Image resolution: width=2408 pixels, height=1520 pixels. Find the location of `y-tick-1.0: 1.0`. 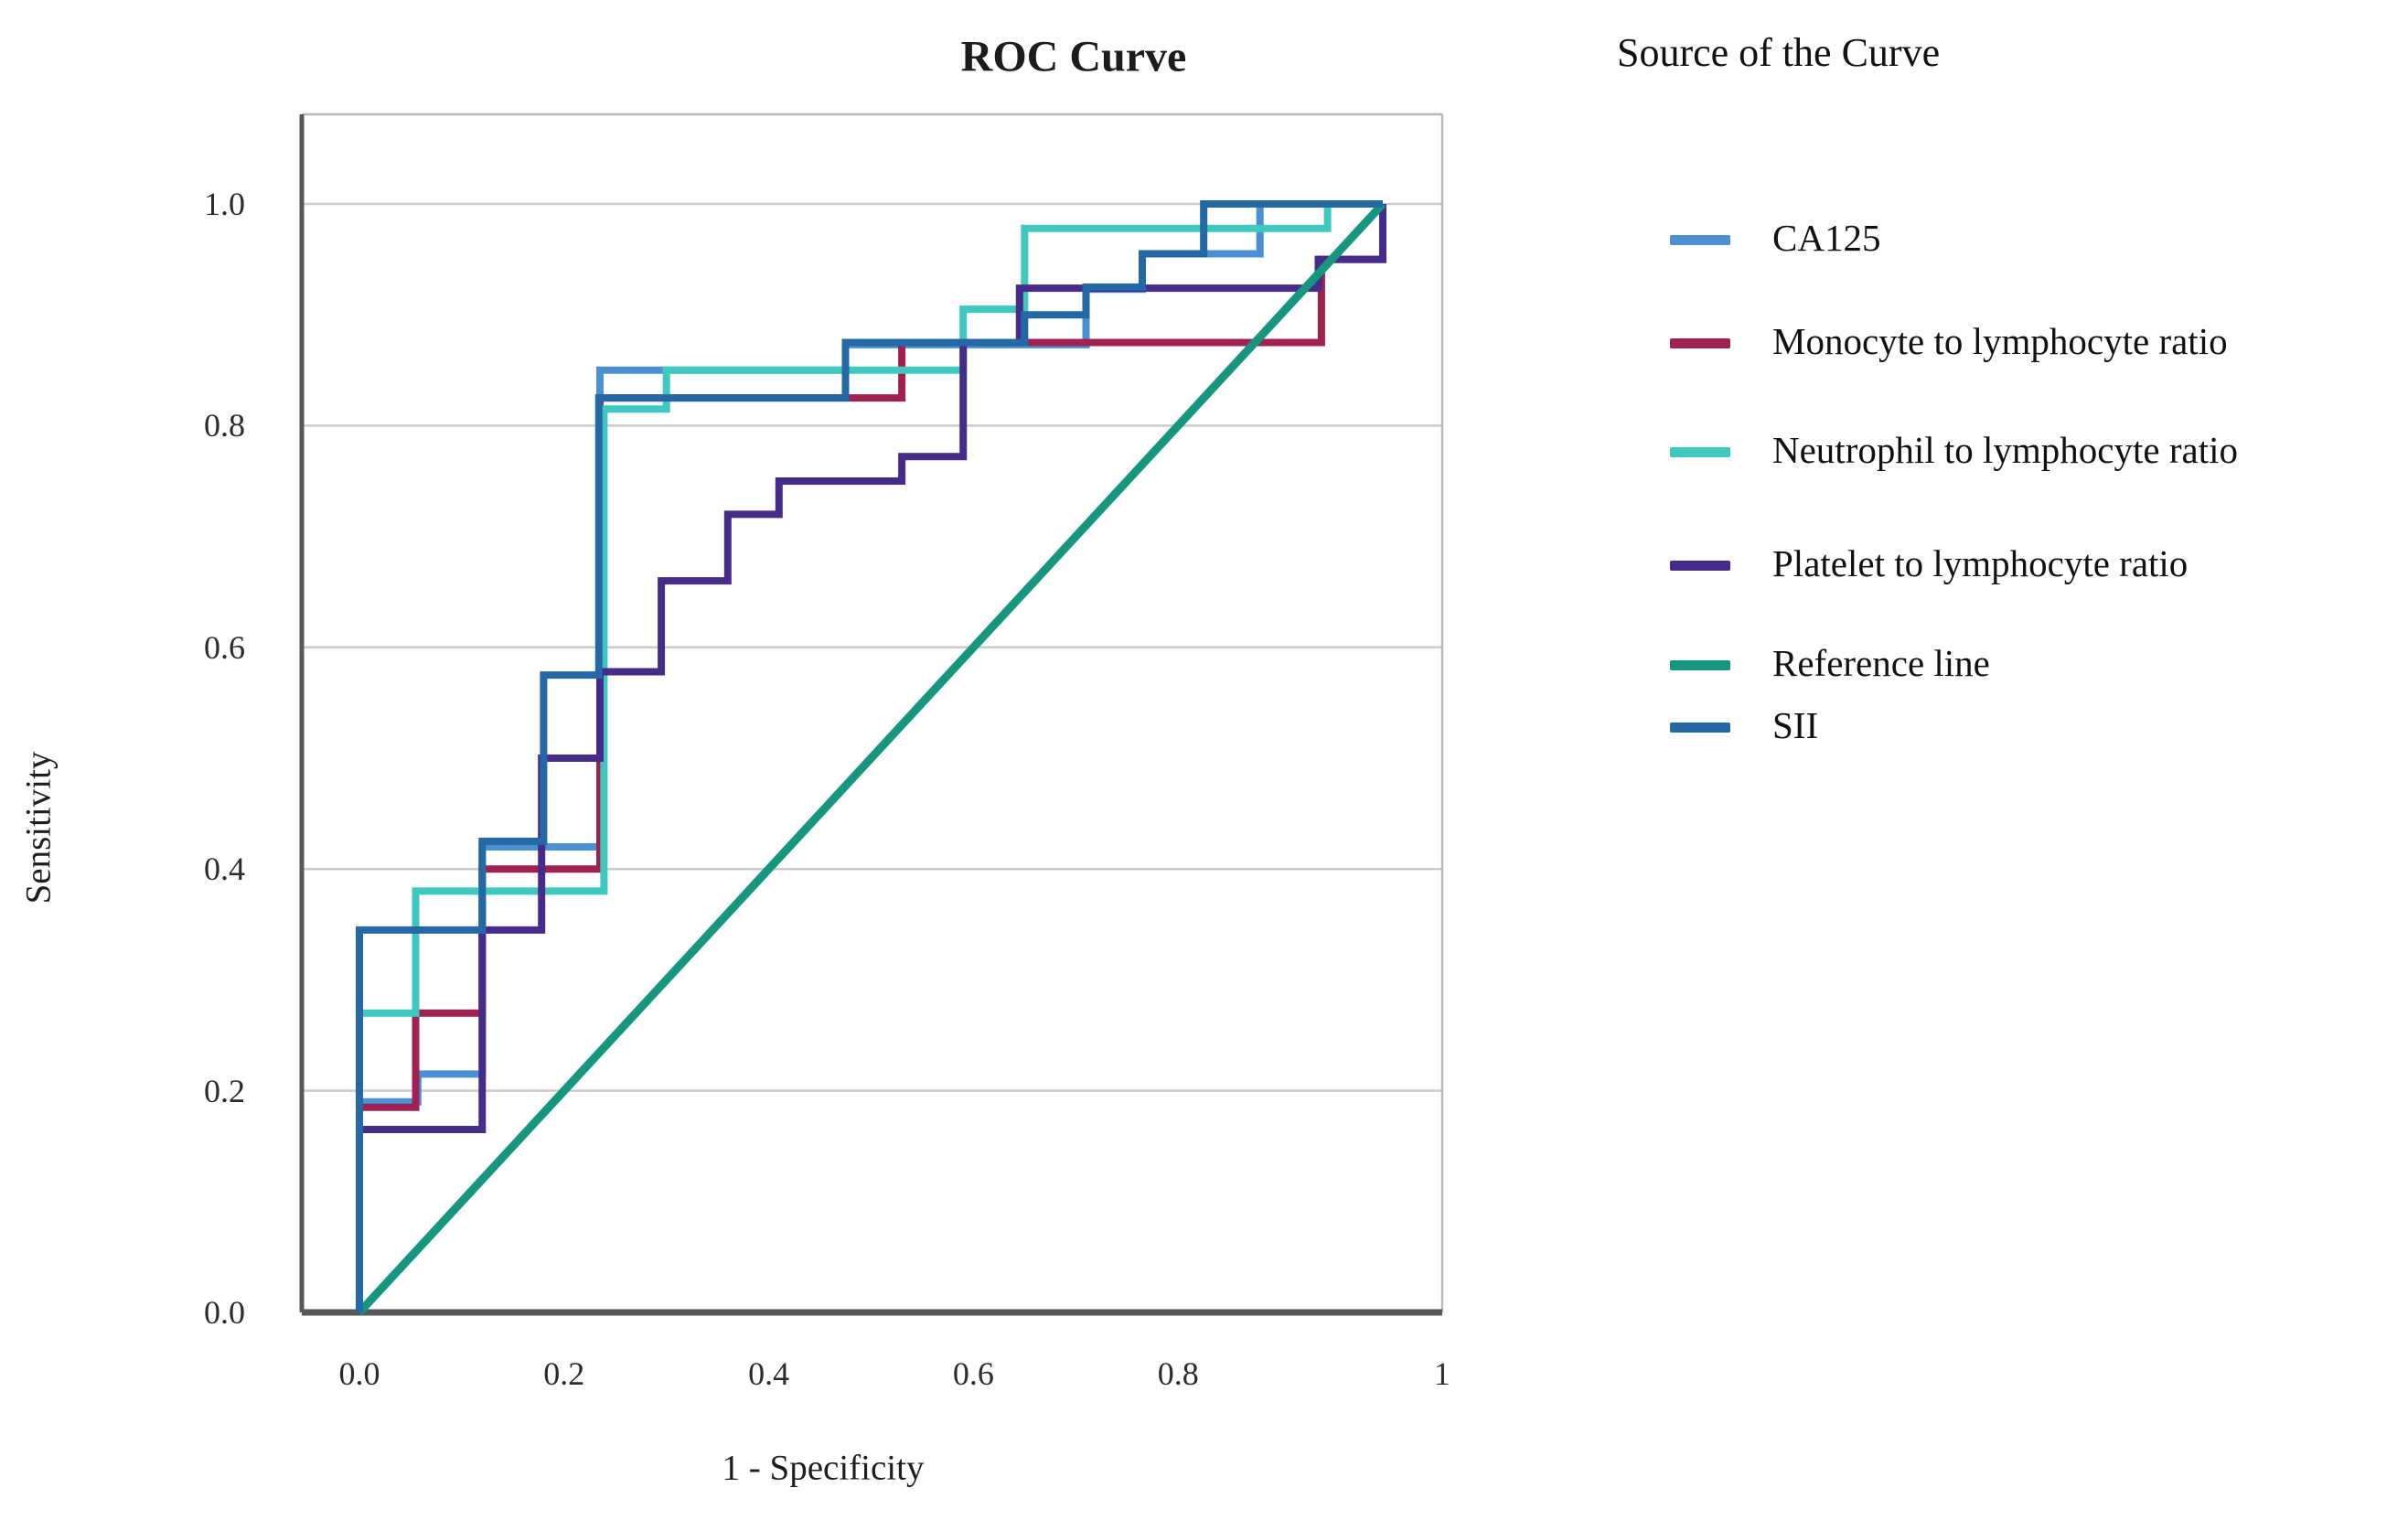

y-tick-1.0: 1.0 is located at coordinates (224, 204).